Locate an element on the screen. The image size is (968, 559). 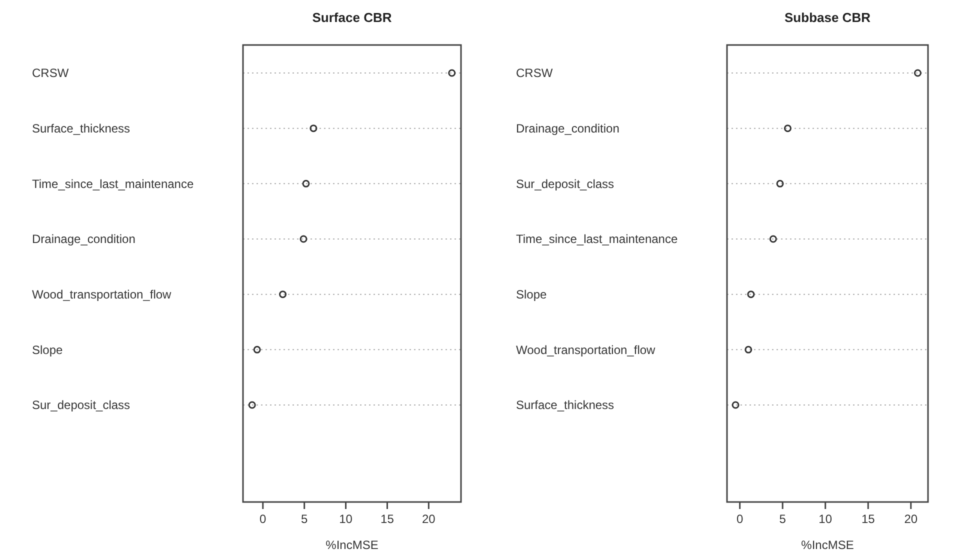
chart-title: Subbase CBR is located at coordinates (828, 17).